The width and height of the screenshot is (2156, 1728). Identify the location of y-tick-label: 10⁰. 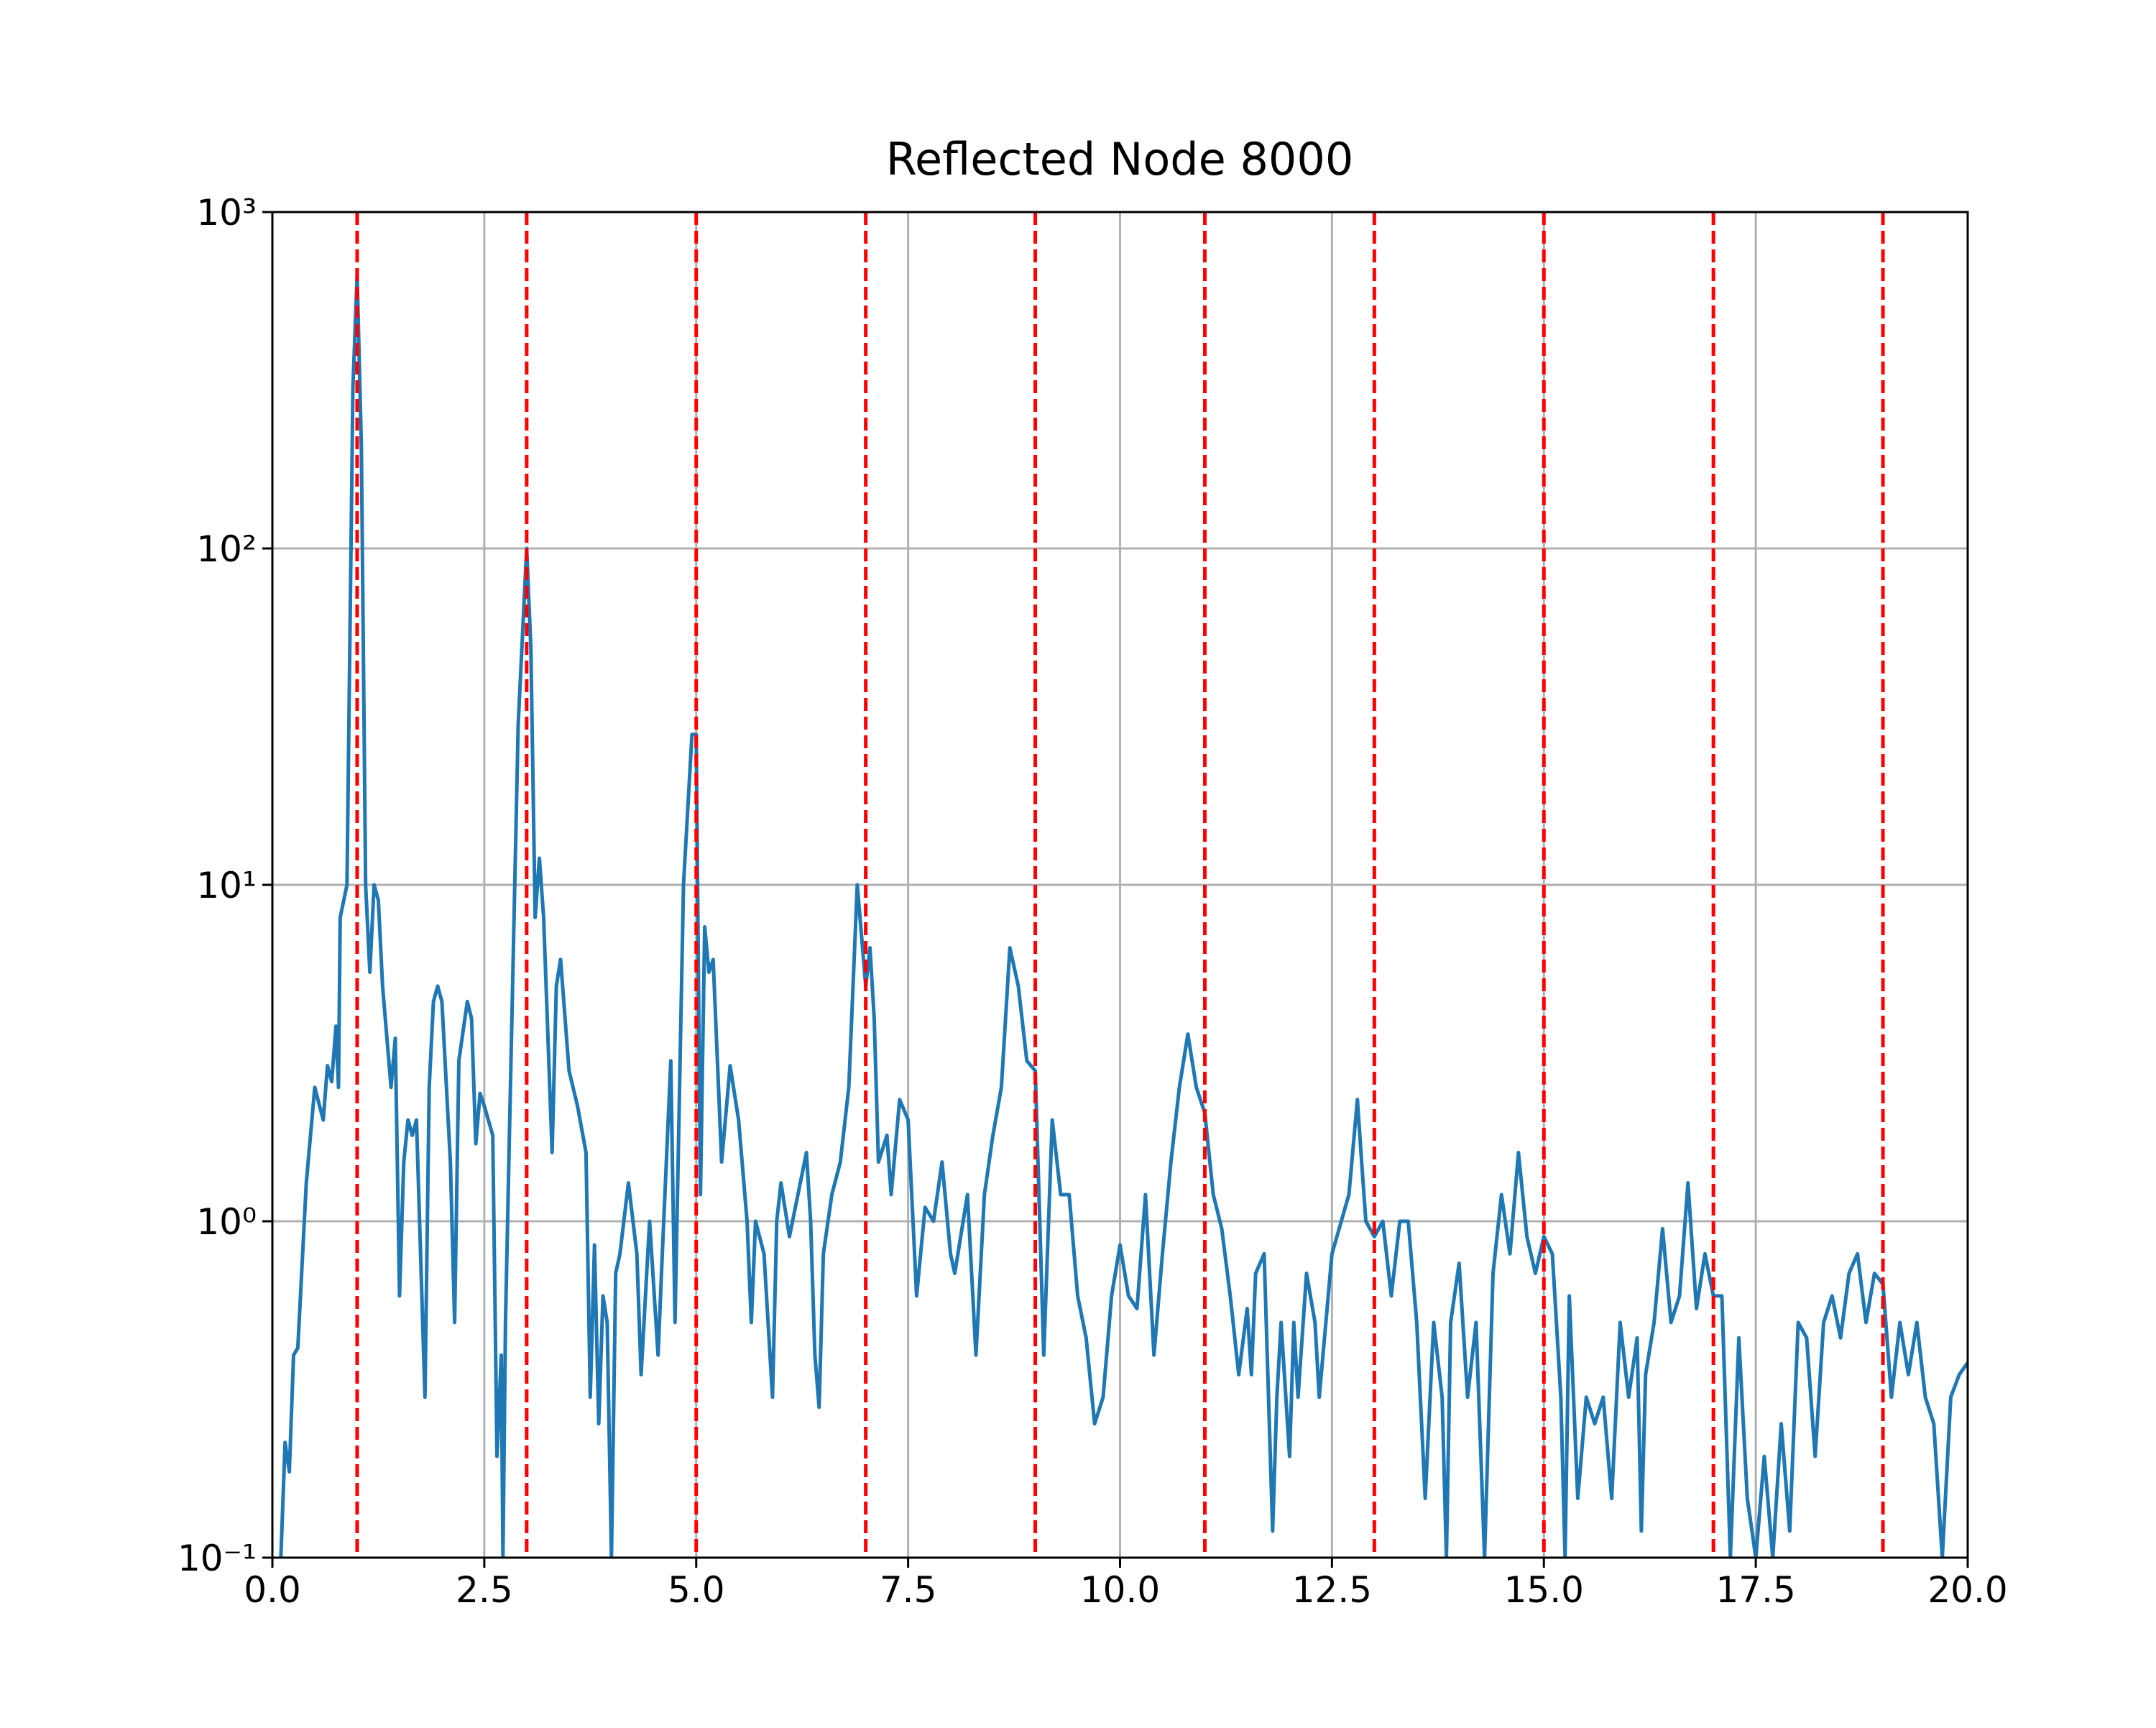
(227, 1222).